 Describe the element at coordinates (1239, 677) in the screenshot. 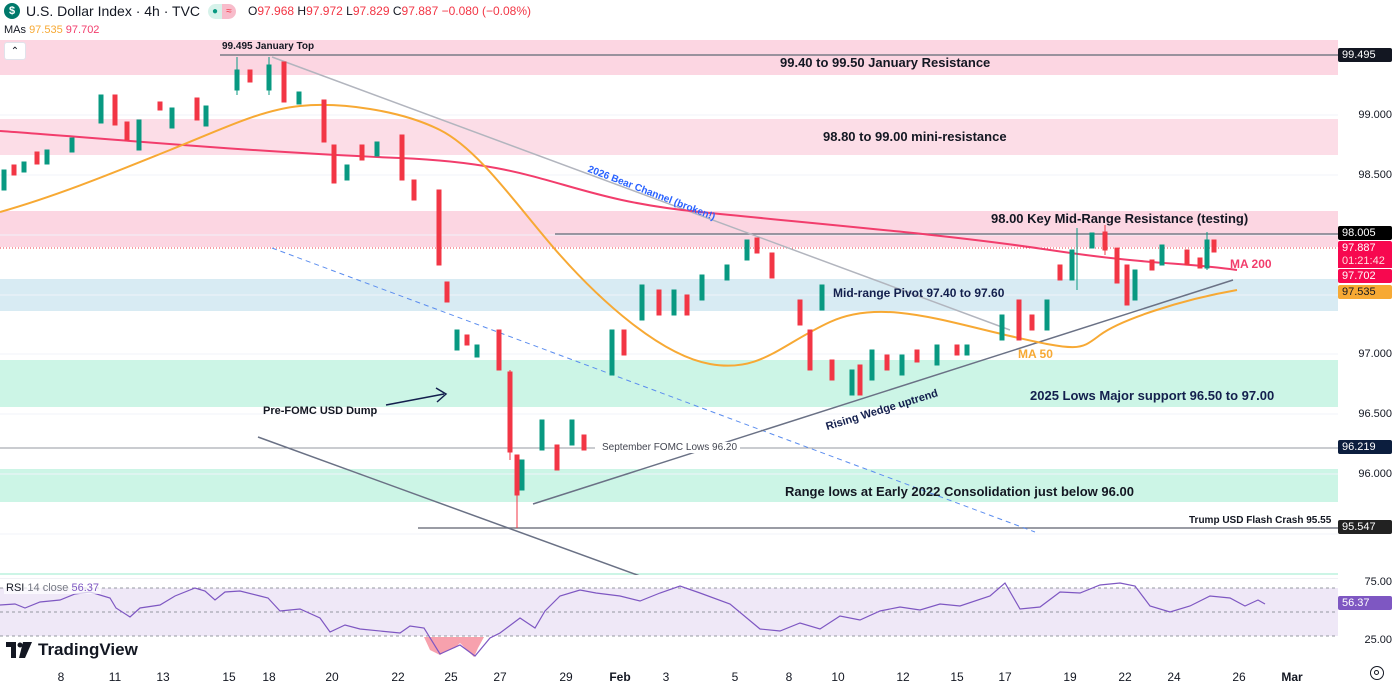

I see `time-tick: 26` at that location.